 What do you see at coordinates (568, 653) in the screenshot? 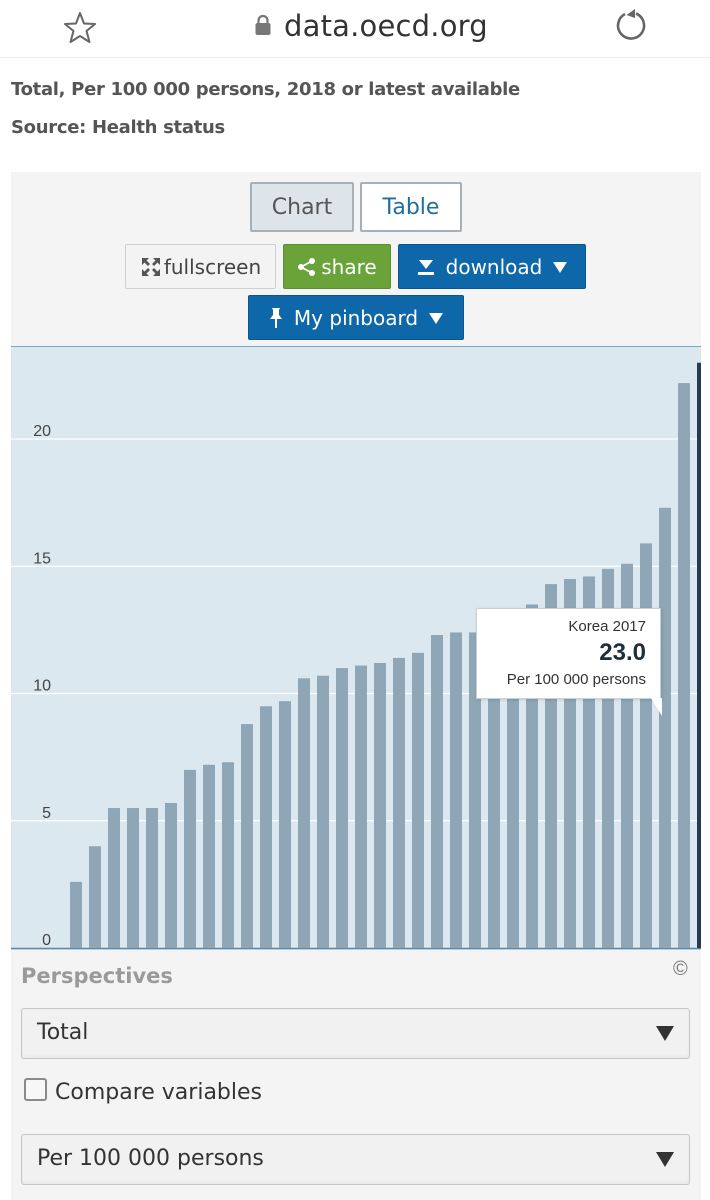
I see `chart-tooltip: Korea 2017 23.0 Per 100 000 persons` at bounding box center [568, 653].